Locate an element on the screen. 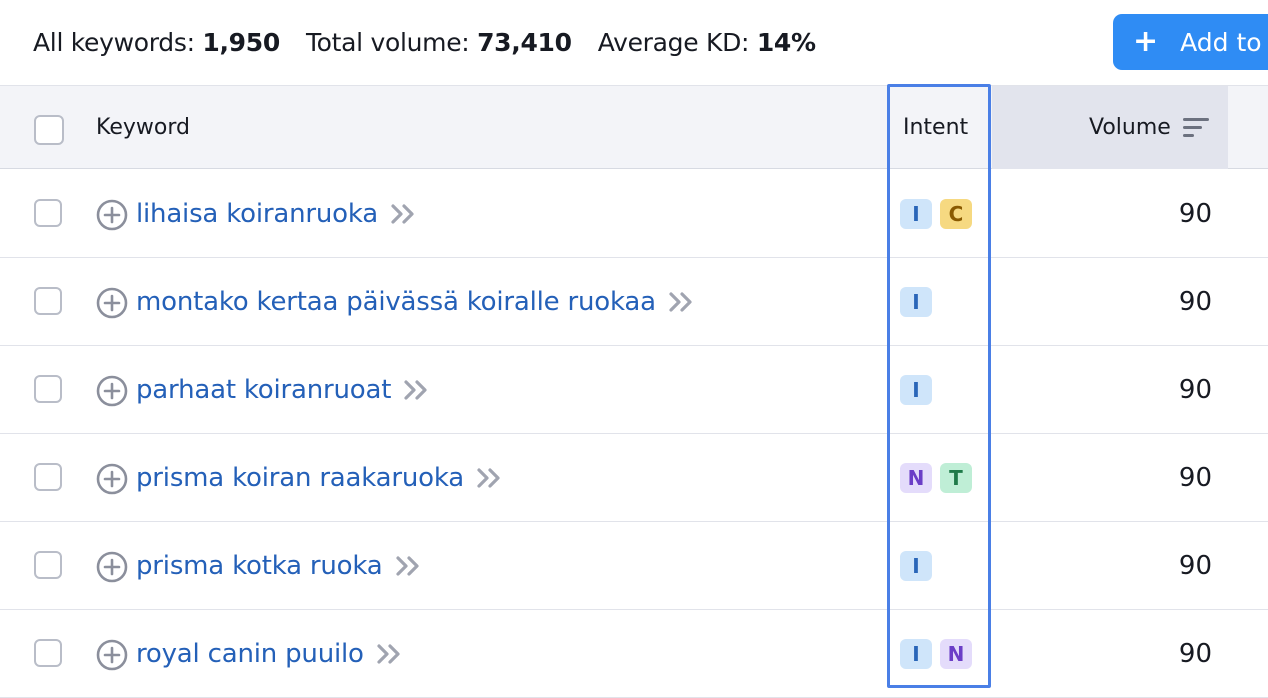  keyword-cell: parhaat koiranruoat is located at coordinates (282, 390).